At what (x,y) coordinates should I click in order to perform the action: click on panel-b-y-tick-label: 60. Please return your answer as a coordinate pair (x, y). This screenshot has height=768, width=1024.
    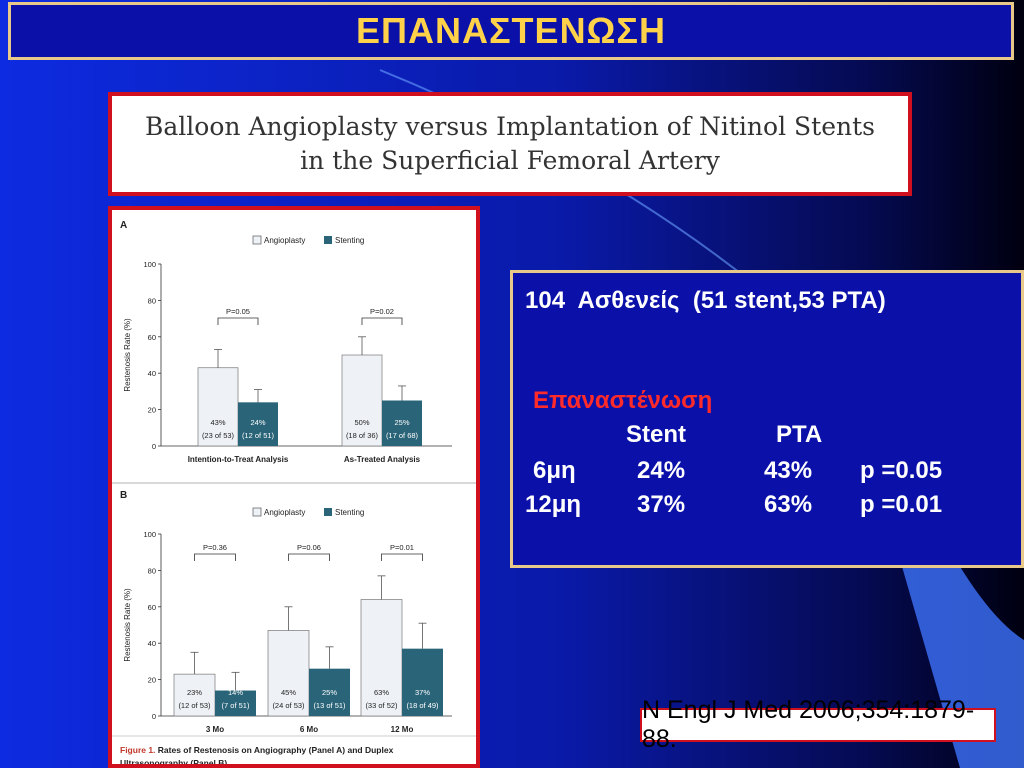
    Looking at the image, I should click on (152, 607).